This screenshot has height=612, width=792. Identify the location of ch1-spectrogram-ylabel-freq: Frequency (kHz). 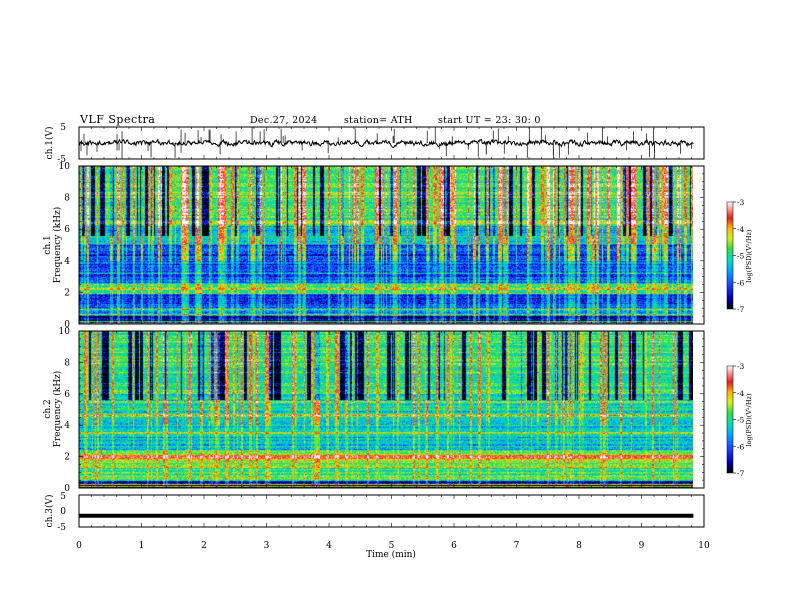
(57, 245).